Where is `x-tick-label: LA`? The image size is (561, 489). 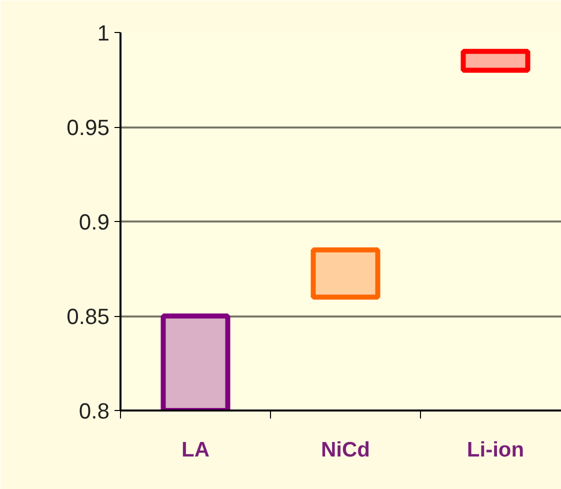
x-tick-label: LA is located at coordinates (196, 450).